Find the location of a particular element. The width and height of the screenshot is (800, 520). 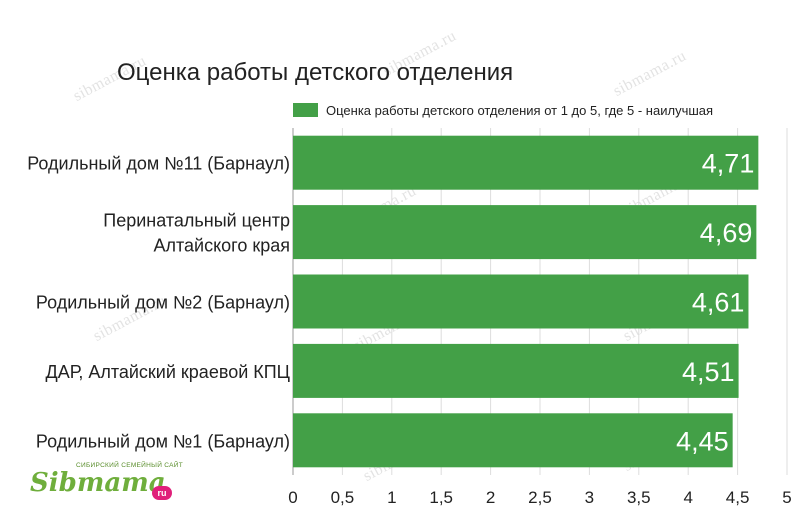

category-label: Перинатальный центр Алтайского края is located at coordinates (196, 233).